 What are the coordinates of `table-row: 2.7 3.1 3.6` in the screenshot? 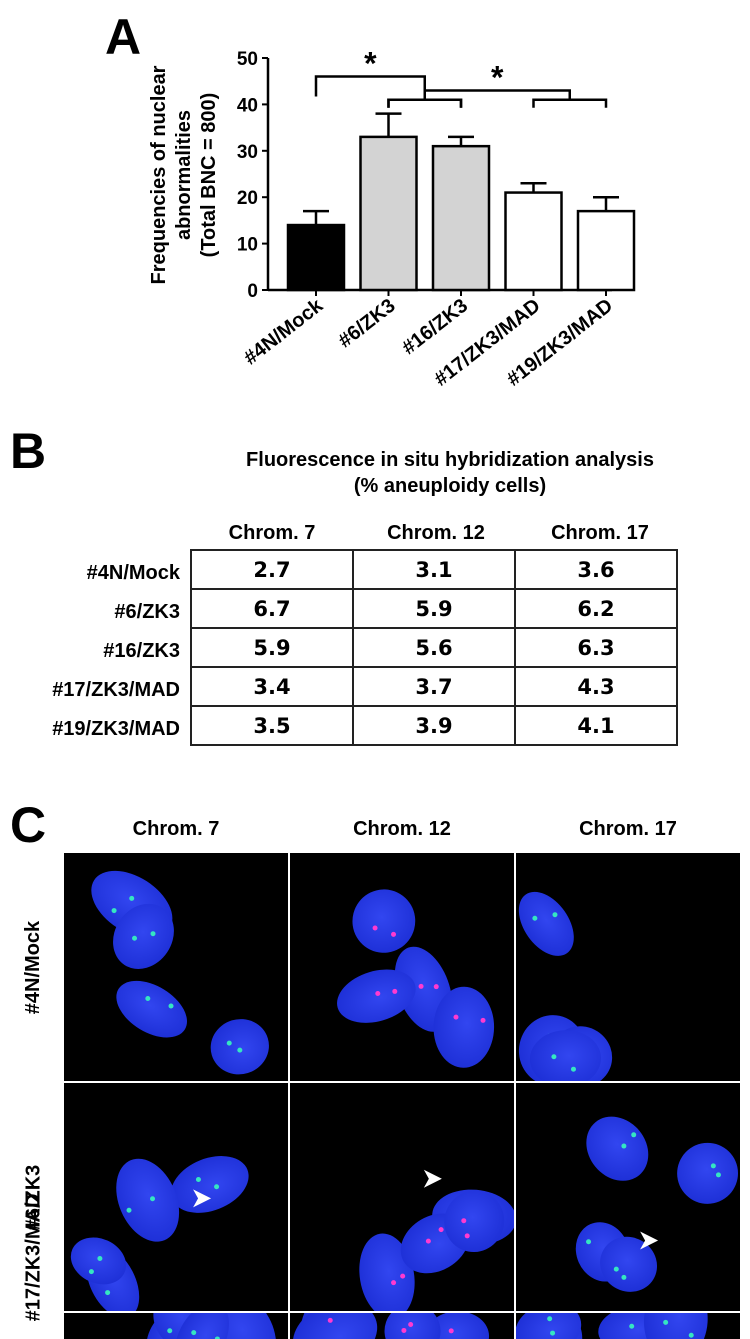 It's located at (434, 569).